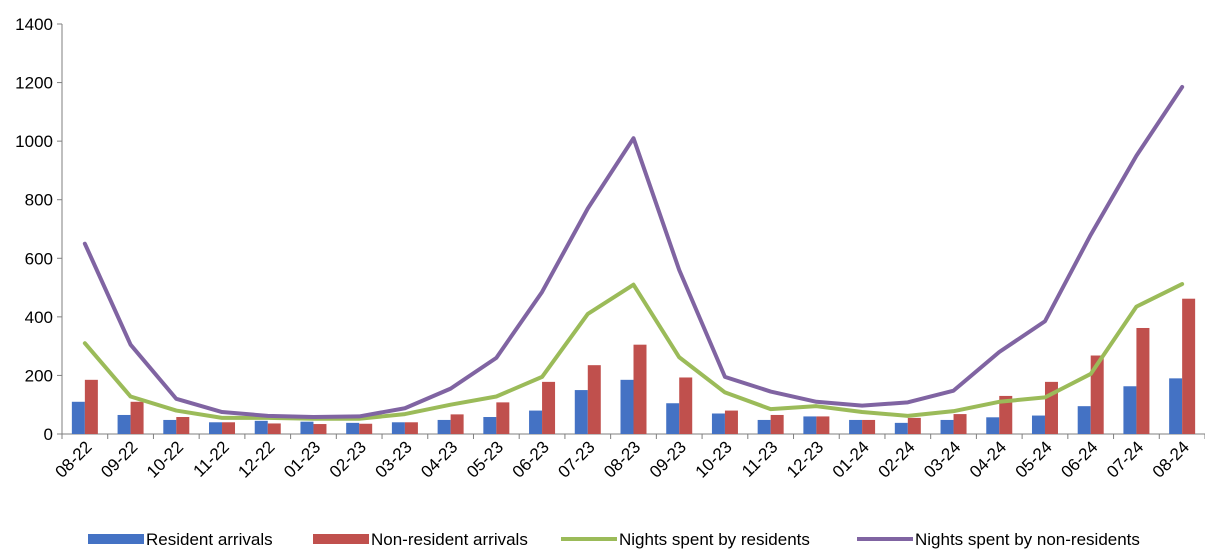  What do you see at coordinates (39, 317) in the screenshot?
I see `y-tick-label: 400` at bounding box center [39, 317].